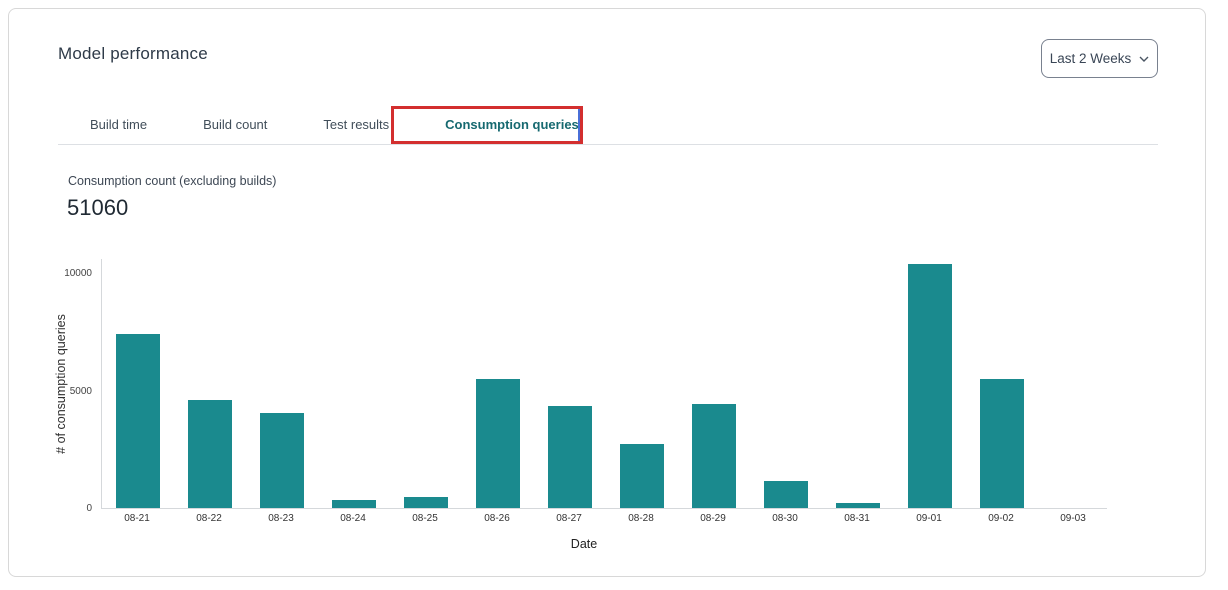 This screenshot has height=590, width=1228. I want to click on tab-build-count: Build count, so click(235, 124).